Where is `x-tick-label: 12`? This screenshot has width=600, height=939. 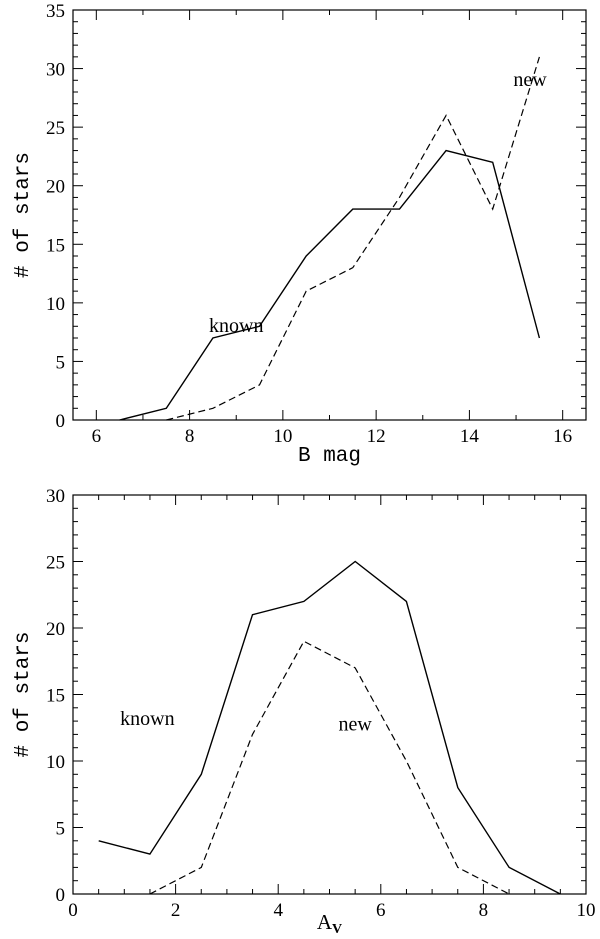 x-tick-label: 12 is located at coordinates (376, 436).